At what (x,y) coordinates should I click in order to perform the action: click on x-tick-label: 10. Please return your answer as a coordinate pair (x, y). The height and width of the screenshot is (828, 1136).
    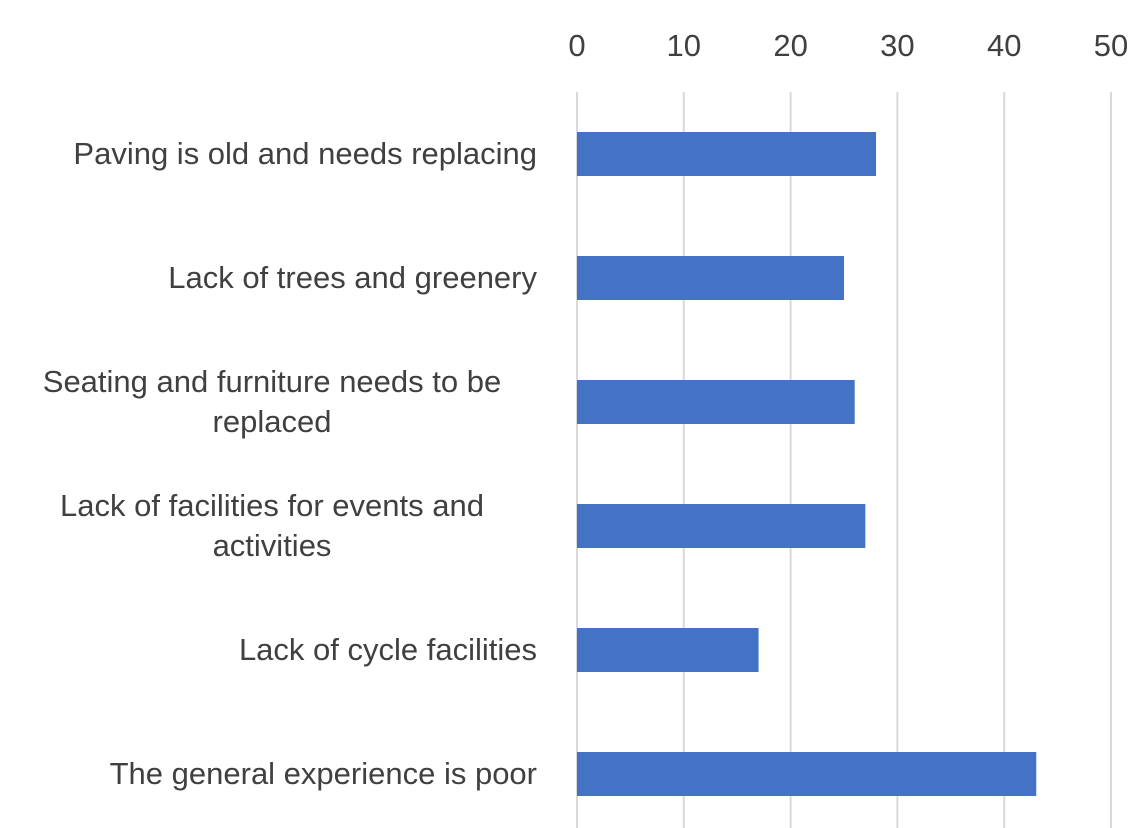
    Looking at the image, I should click on (684, 45).